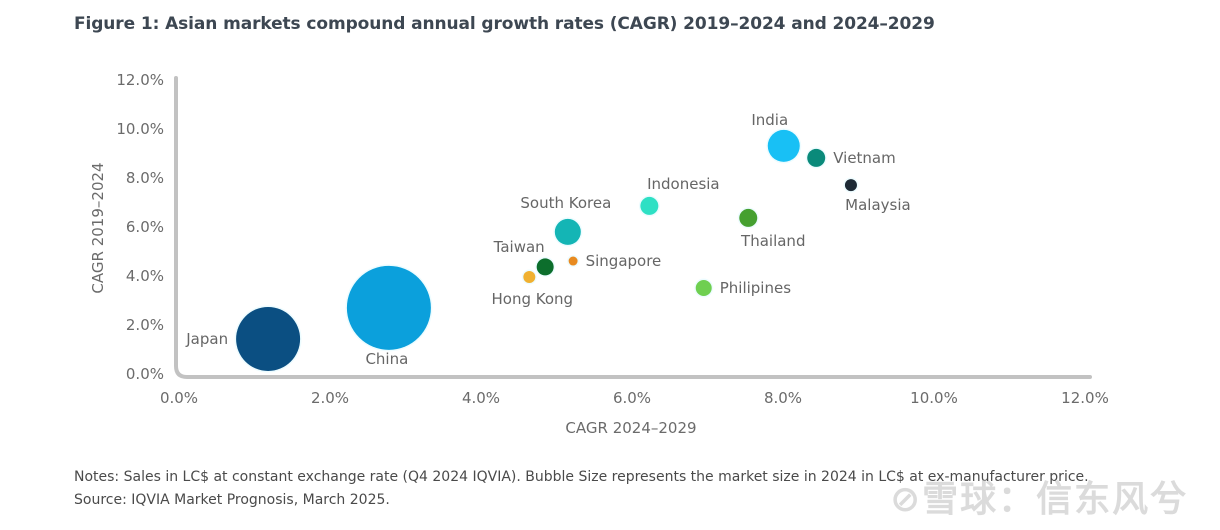 Image resolution: width=1220 pixels, height=530 pixels. I want to click on bubble-label-philipines: Philipines, so click(755, 288).